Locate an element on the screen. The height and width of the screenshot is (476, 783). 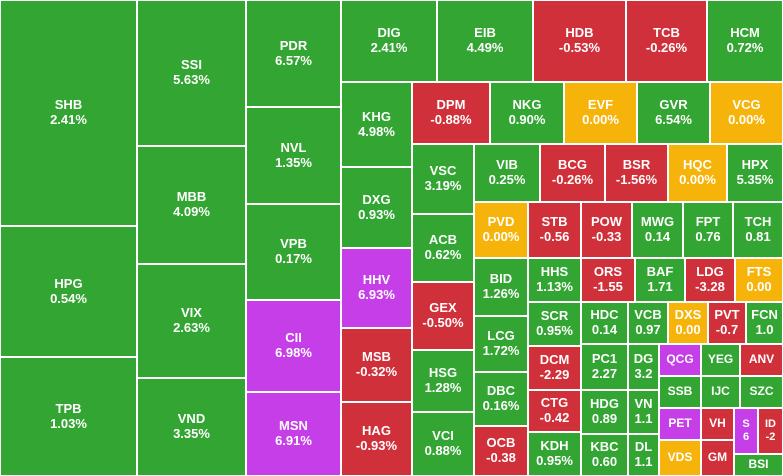
treemap-cell-hpg: HPG 0.54% is located at coordinates (68, 291).